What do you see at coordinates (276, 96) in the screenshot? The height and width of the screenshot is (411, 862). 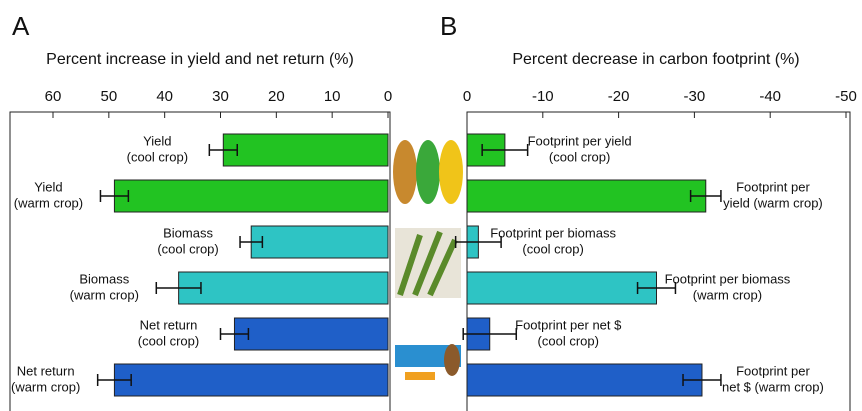 I see `x-tick-label: 20` at bounding box center [276, 96].